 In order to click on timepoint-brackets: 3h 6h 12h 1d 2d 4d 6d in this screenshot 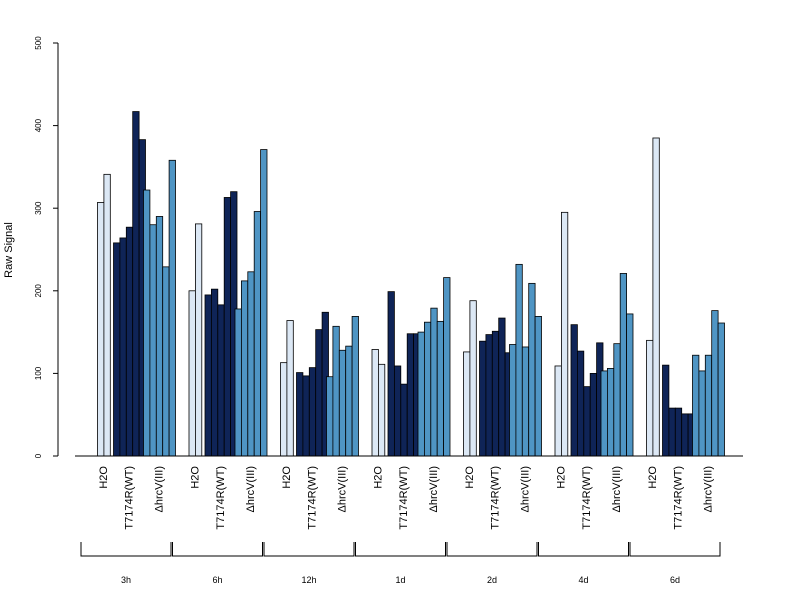, I will do `click(400, 563)`.